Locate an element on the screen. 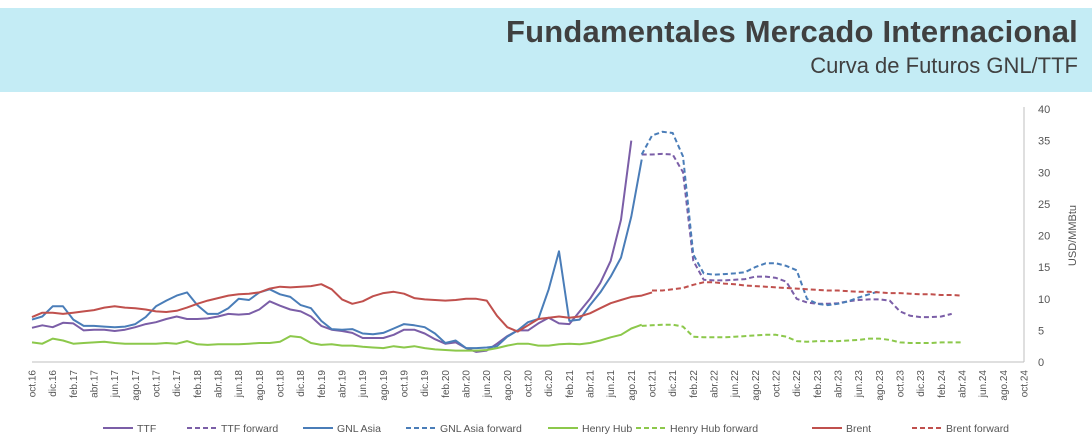 This screenshot has width=1092, height=440. y-tick-label: 35 is located at coordinates (1044, 142).